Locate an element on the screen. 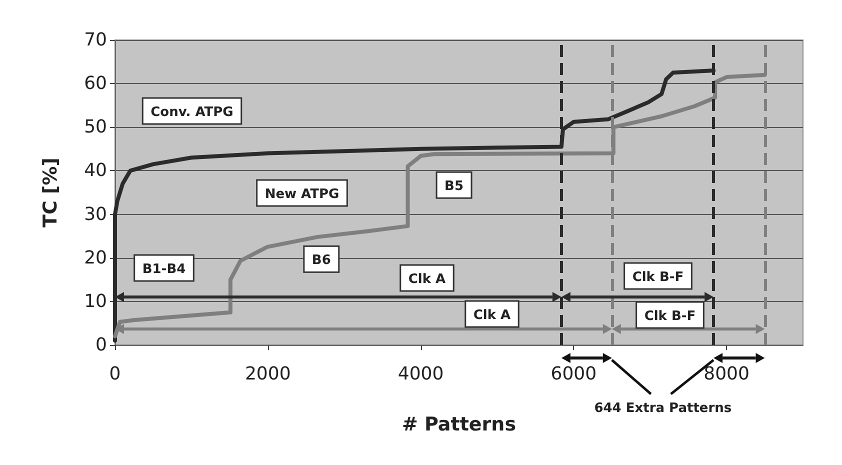 This screenshot has height=465, width=842. y-tick-label: 20 is located at coordinates (95, 257).